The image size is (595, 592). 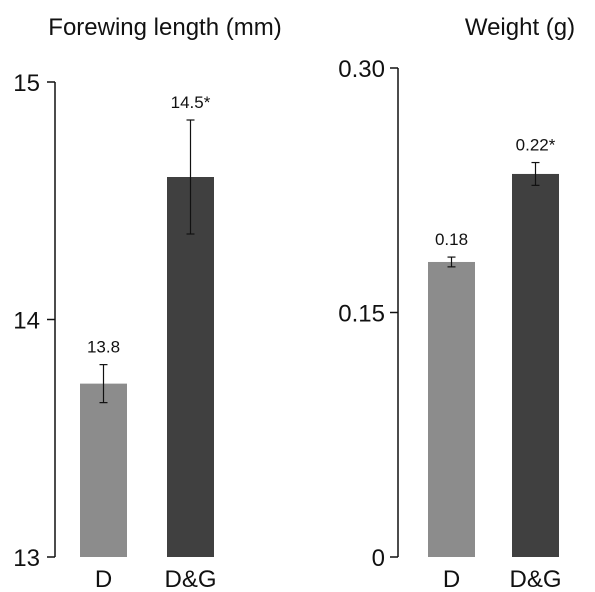 What do you see at coordinates (451, 239) in the screenshot?
I see `data-label: 0.18` at bounding box center [451, 239].